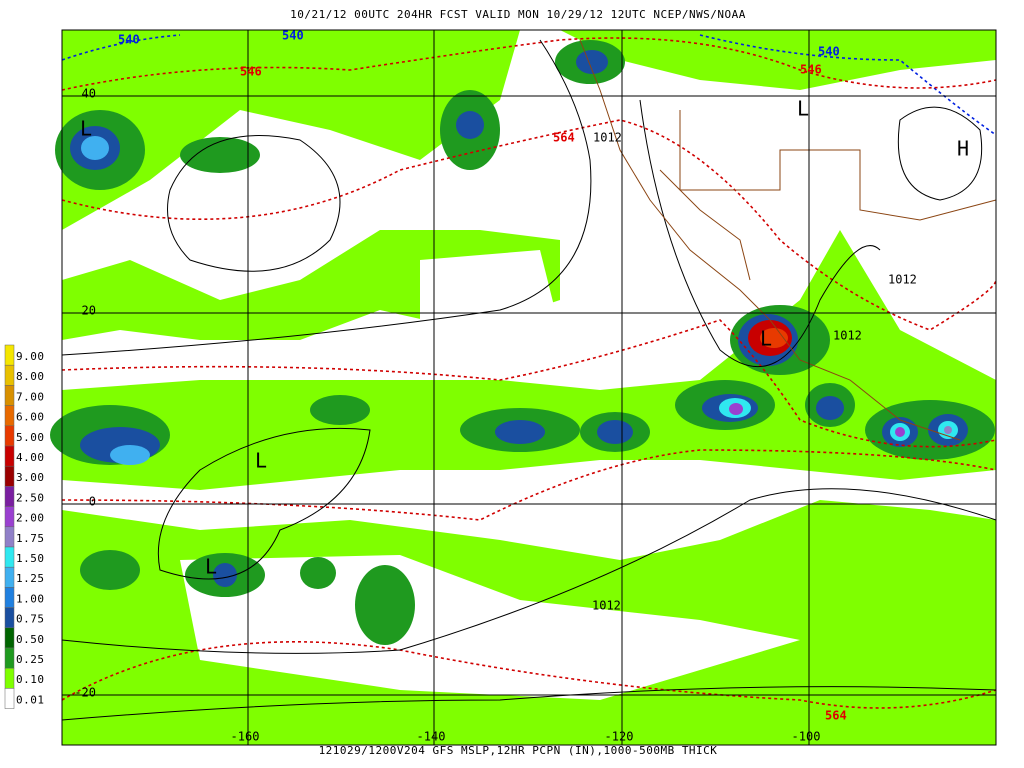 The image size is (1024, 768). What do you see at coordinates (30, 699) in the screenshot?
I see `legend-label: 0.01` at bounding box center [30, 699].